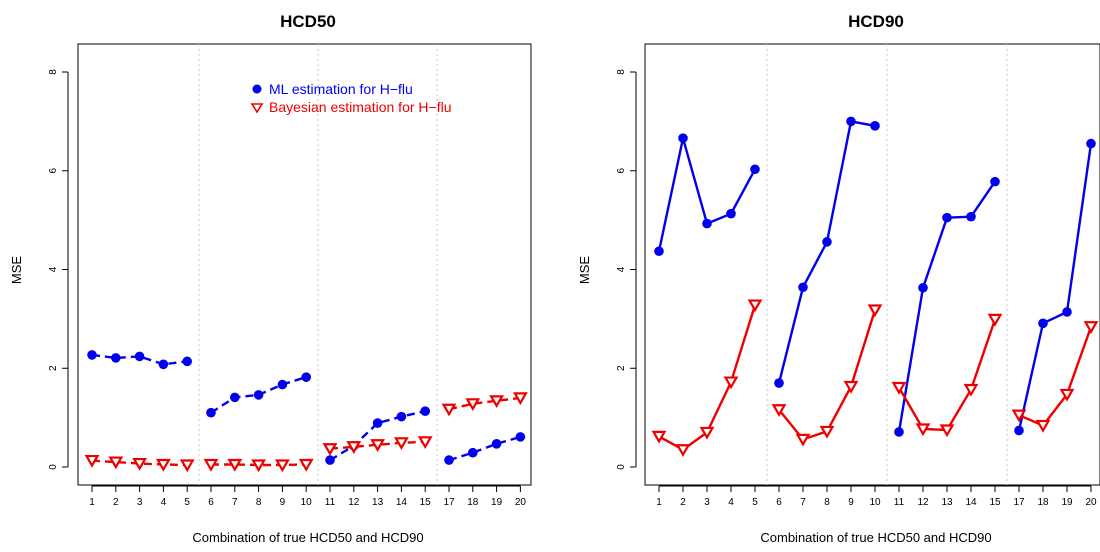  Describe the element at coordinates (257, 108) in the screenshot. I see `legend-marker-bayes` at that location.